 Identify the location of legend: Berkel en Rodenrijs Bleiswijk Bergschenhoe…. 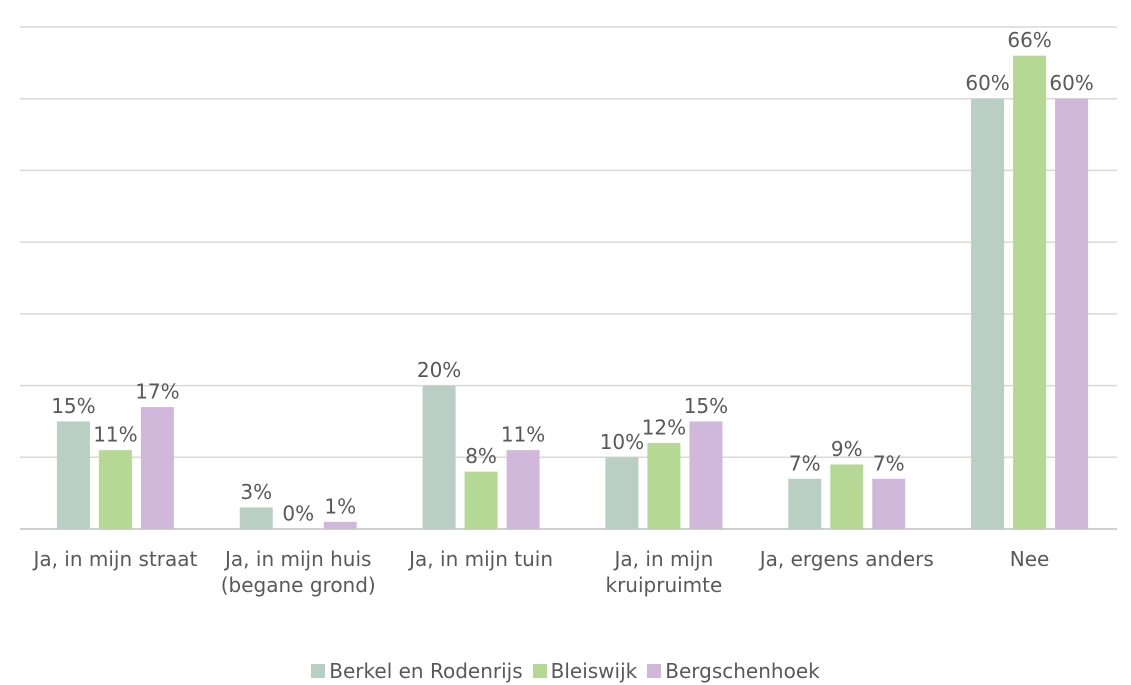
(565, 671).